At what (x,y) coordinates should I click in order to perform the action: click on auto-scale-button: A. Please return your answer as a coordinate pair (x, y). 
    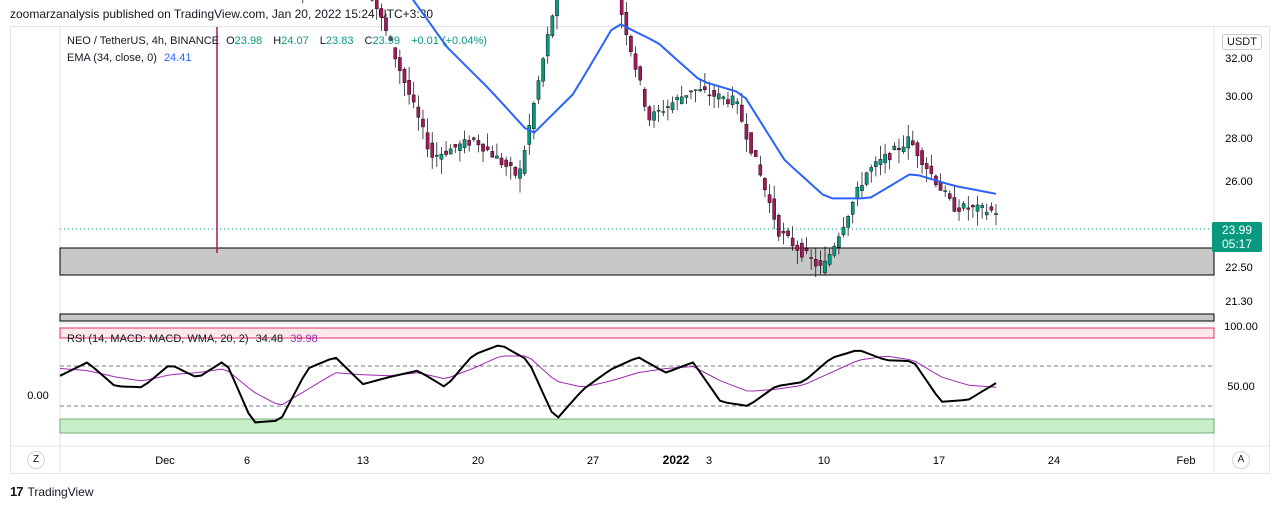
    Looking at the image, I should click on (1241, 460).